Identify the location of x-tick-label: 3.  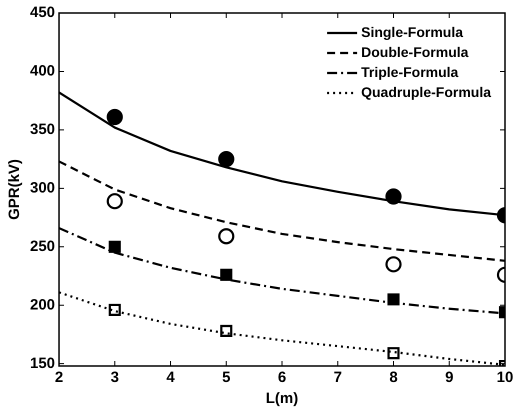
(114, 377).